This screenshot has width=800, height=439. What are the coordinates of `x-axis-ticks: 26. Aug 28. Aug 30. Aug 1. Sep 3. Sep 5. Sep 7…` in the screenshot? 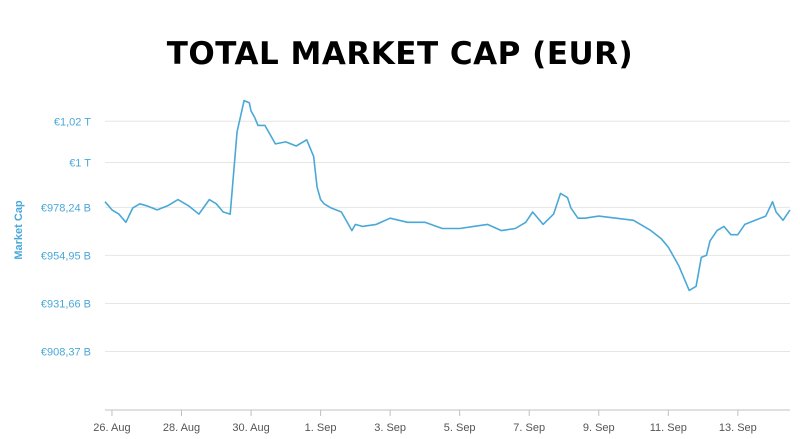 It's located at (425, 422).